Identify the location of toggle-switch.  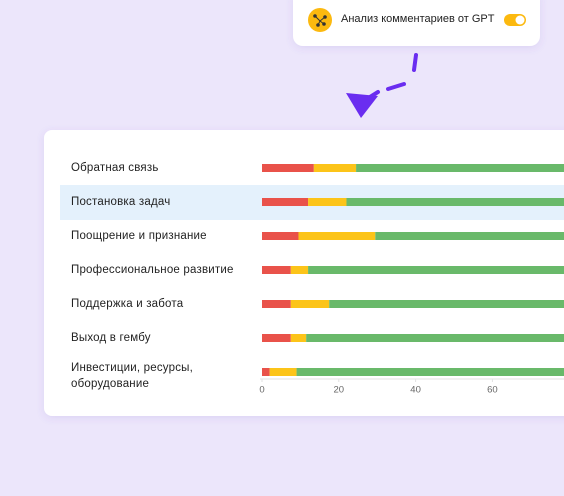
(515, 20).